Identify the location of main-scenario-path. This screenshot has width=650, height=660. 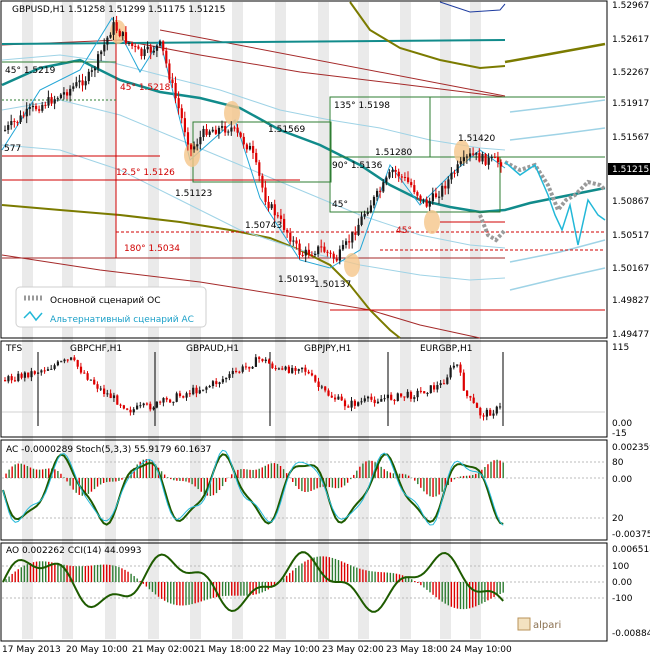
(555, 187).